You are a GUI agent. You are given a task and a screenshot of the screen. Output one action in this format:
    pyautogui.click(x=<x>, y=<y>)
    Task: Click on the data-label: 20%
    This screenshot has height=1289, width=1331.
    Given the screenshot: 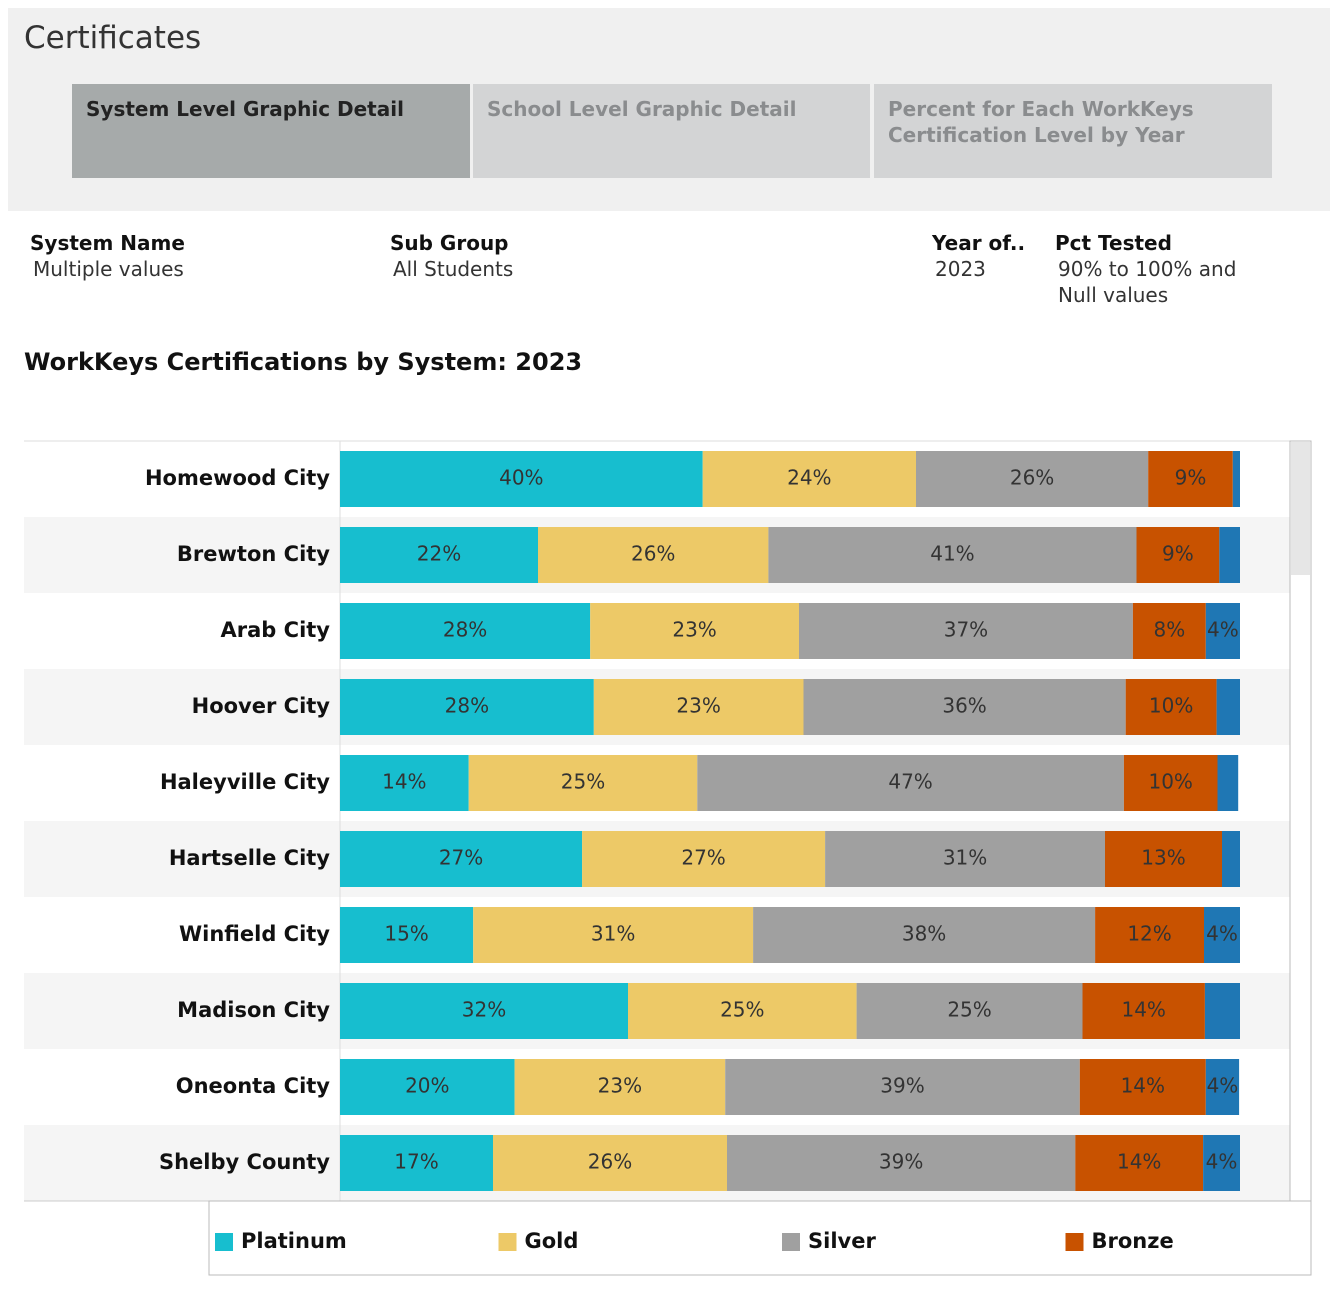 What is the action you would take?
    pyautogui.click(x=427, y=1086)
    